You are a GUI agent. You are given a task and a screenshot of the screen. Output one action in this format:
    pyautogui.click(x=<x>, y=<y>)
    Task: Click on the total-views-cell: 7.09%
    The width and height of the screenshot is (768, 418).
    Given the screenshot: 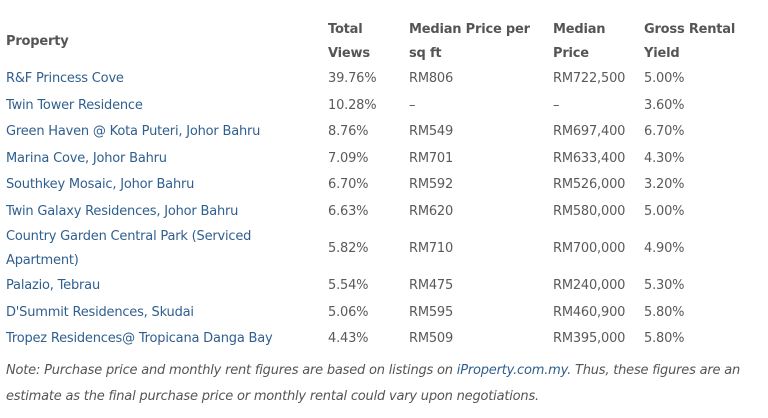 What is the action you would take?
    pyautogui.click(x=348, y=158)
    